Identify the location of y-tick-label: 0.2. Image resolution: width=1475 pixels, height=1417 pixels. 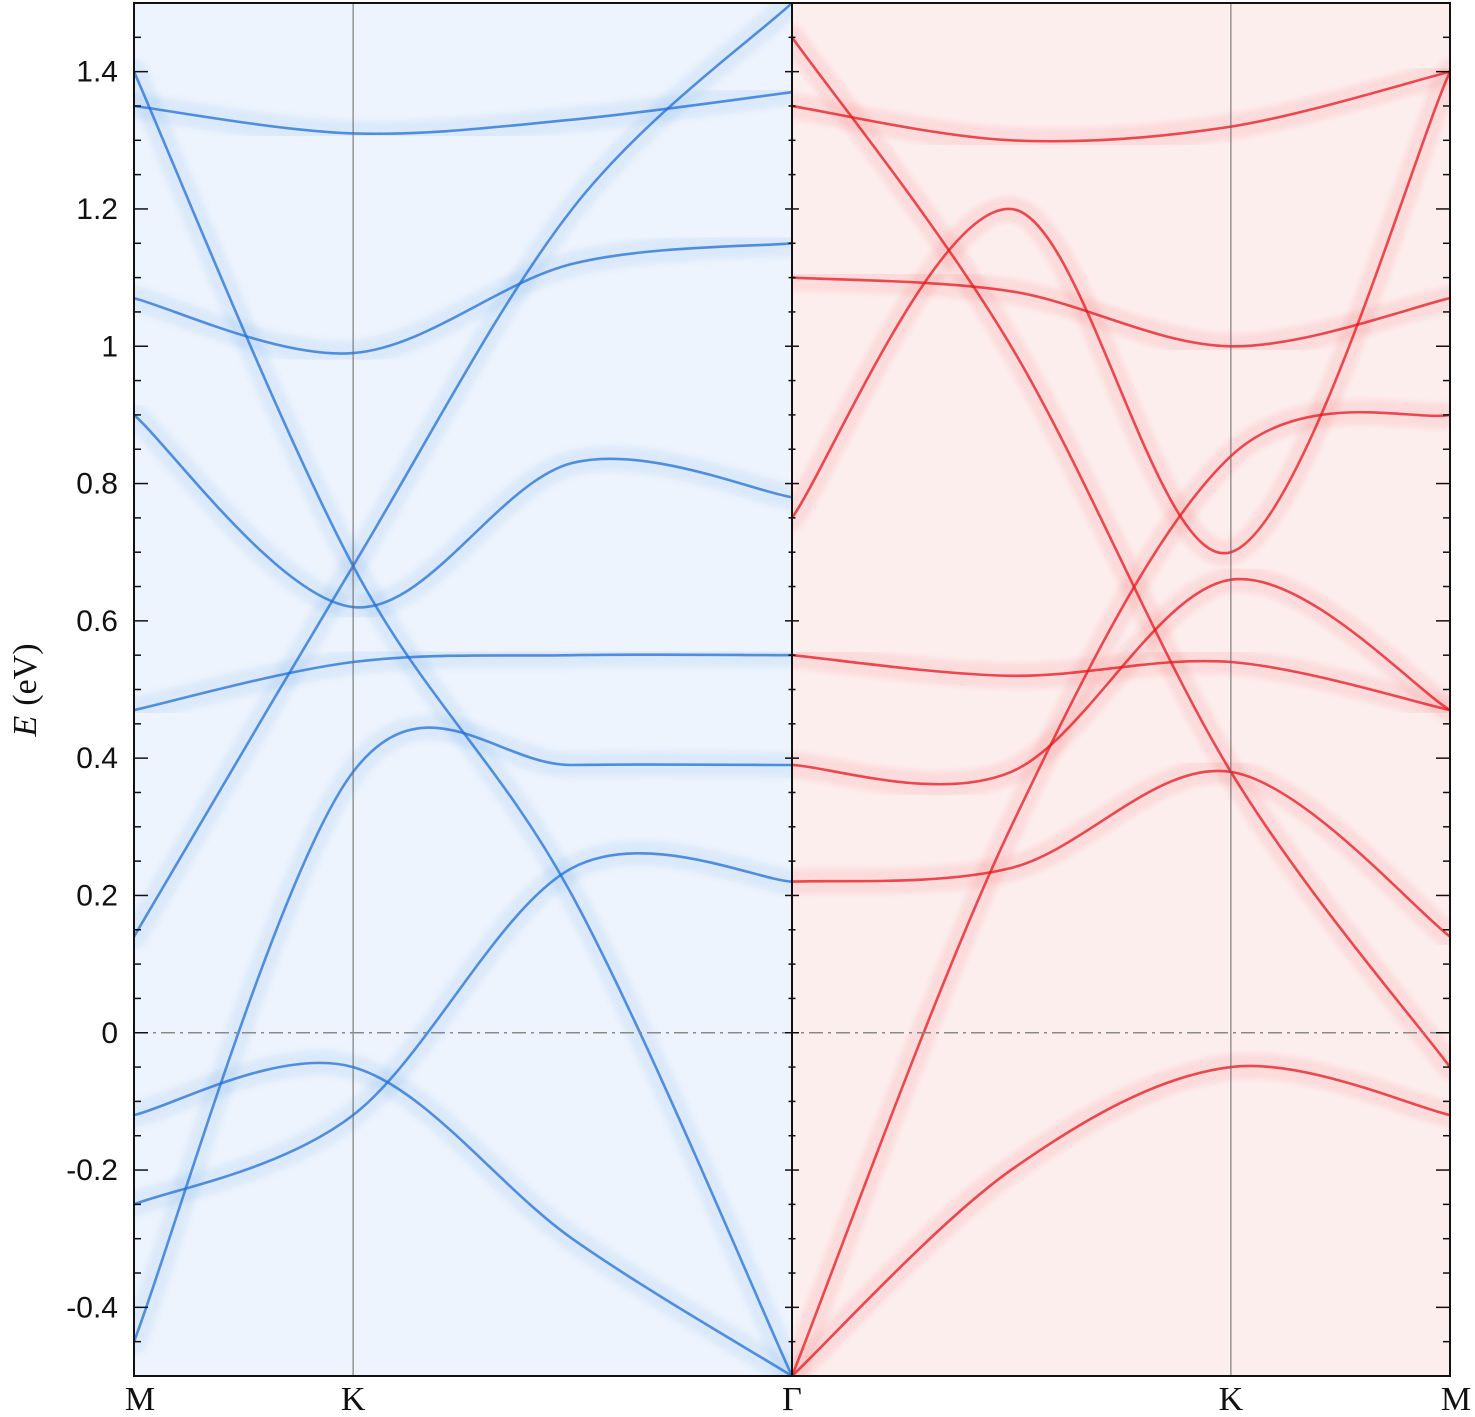
(97, 895).